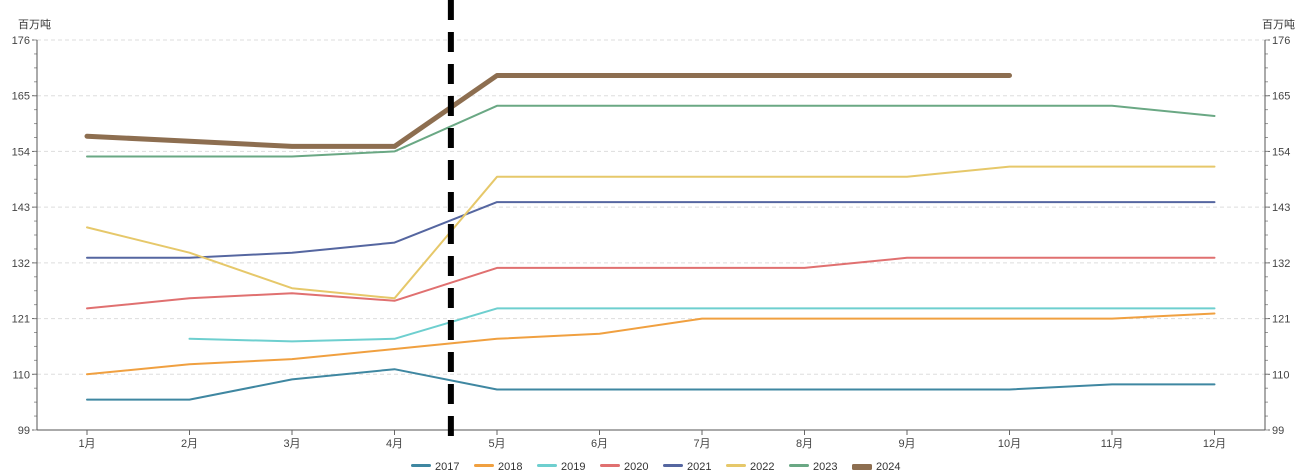  What do you see at coordinates (21, 41) in the screenshot?
I see `y-tick-label-left: 176` at bounding box center [21, 41].